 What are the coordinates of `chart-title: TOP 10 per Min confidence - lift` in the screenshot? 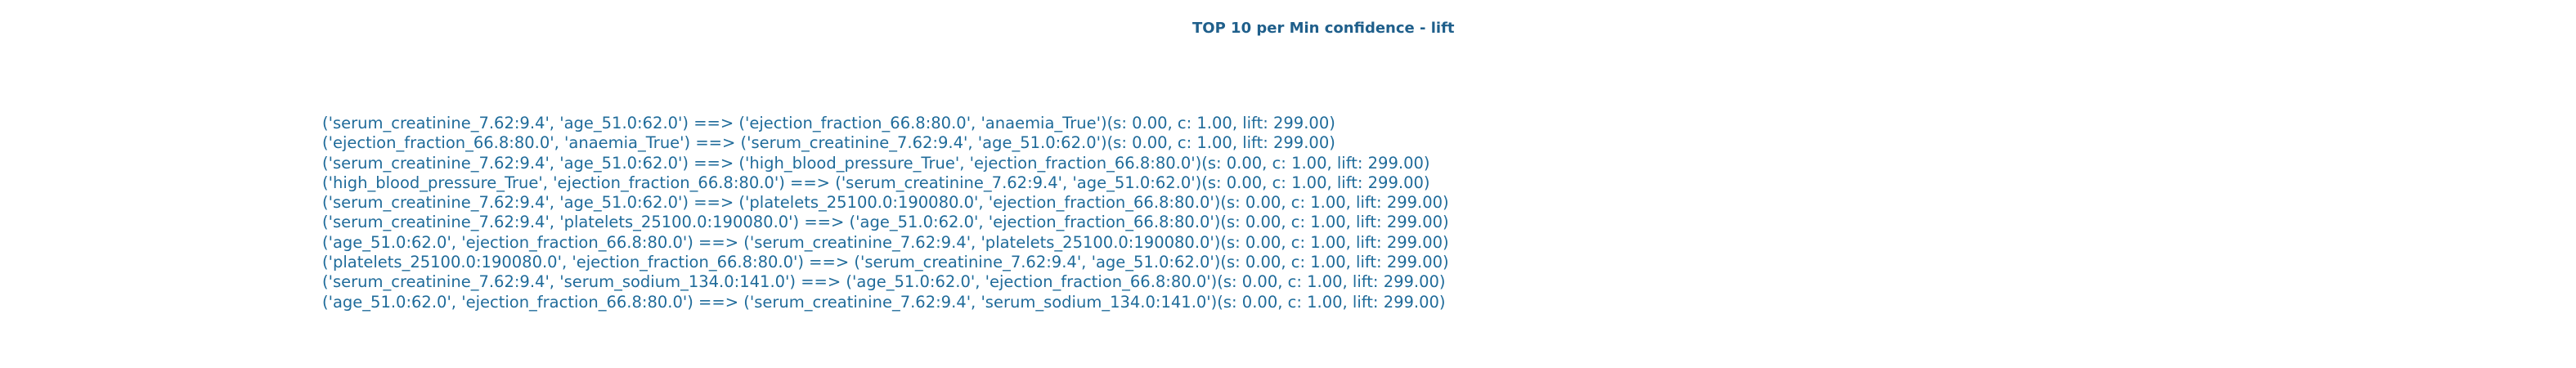 It's located at (1323, 28).